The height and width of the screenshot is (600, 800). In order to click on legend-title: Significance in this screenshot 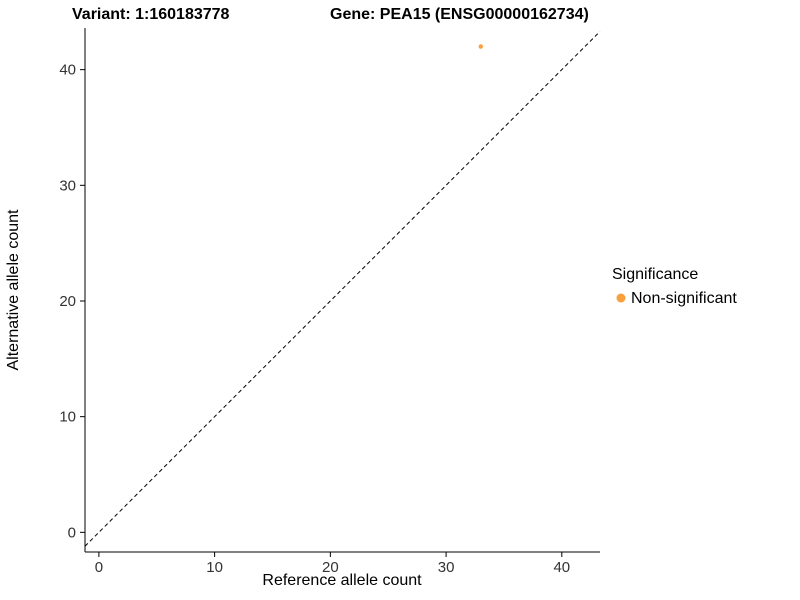, I will do `click(655, 274)`.